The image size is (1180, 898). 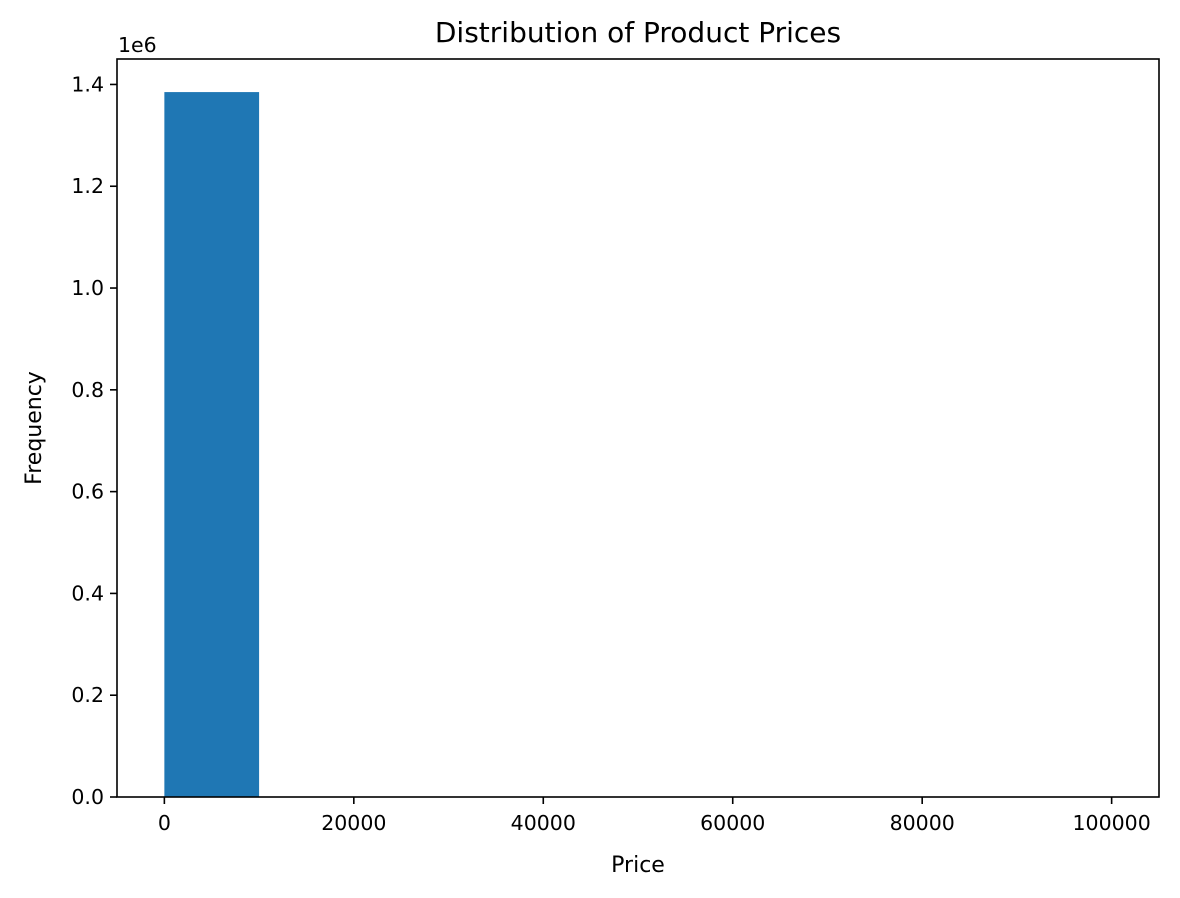 I want to click on y-tick-label: 0.4, so click(x=87, y=593).